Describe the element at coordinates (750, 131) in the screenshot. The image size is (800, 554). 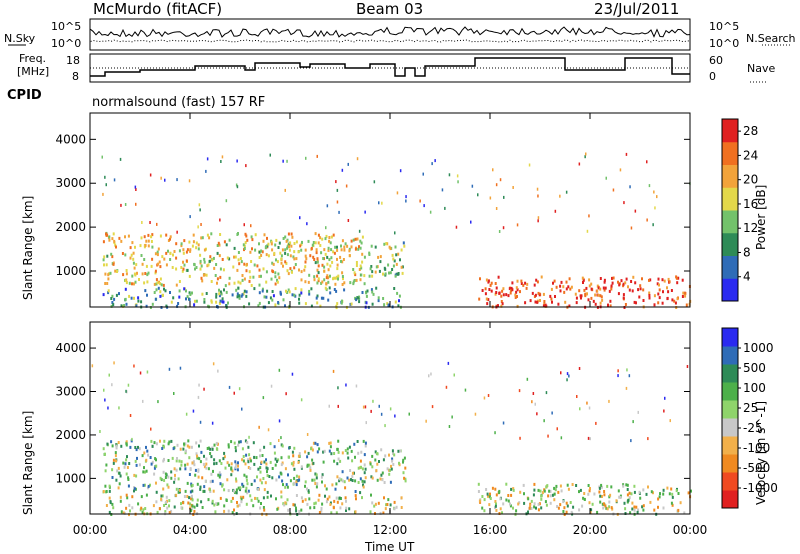
I see `power-colorbar-tick-label: 28` at that location.